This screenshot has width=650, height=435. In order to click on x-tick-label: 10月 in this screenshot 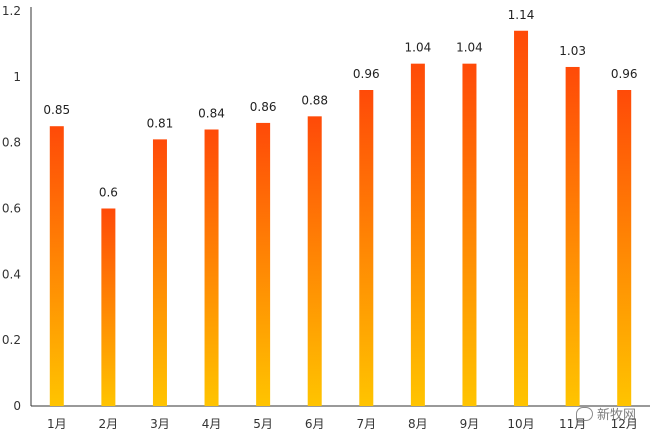, I will do `click(520, 424)`.